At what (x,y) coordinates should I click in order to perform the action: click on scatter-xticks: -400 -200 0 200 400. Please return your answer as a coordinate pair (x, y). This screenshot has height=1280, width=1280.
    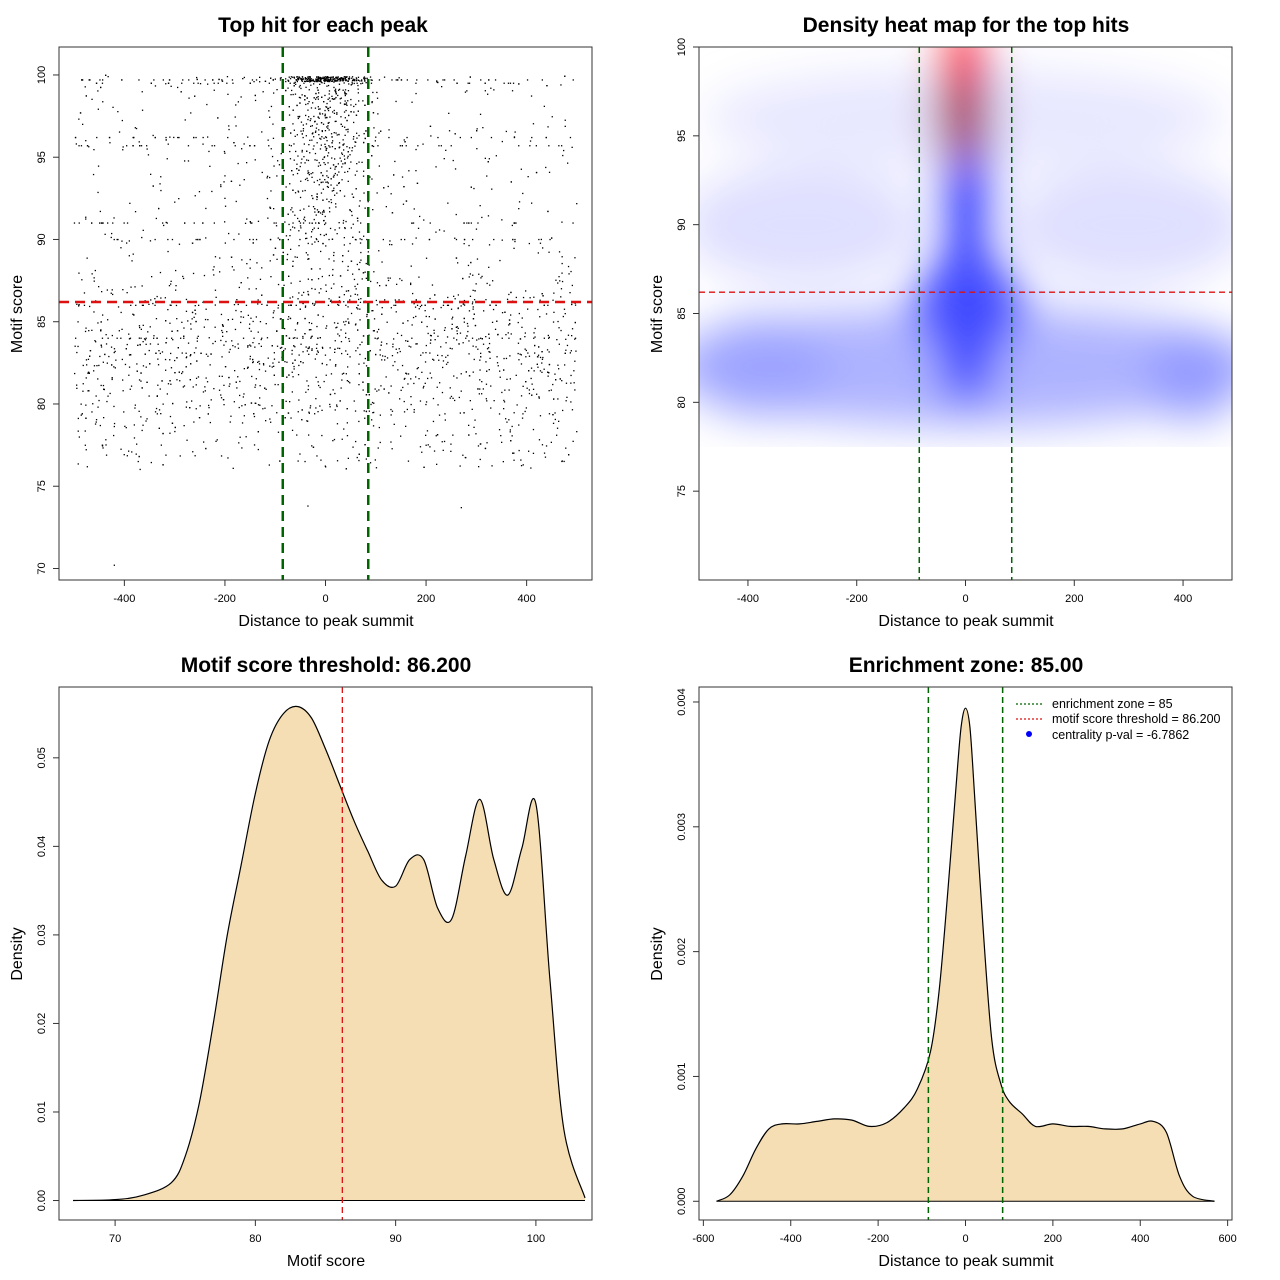
    Looking at the image, I should click on (324, 592).